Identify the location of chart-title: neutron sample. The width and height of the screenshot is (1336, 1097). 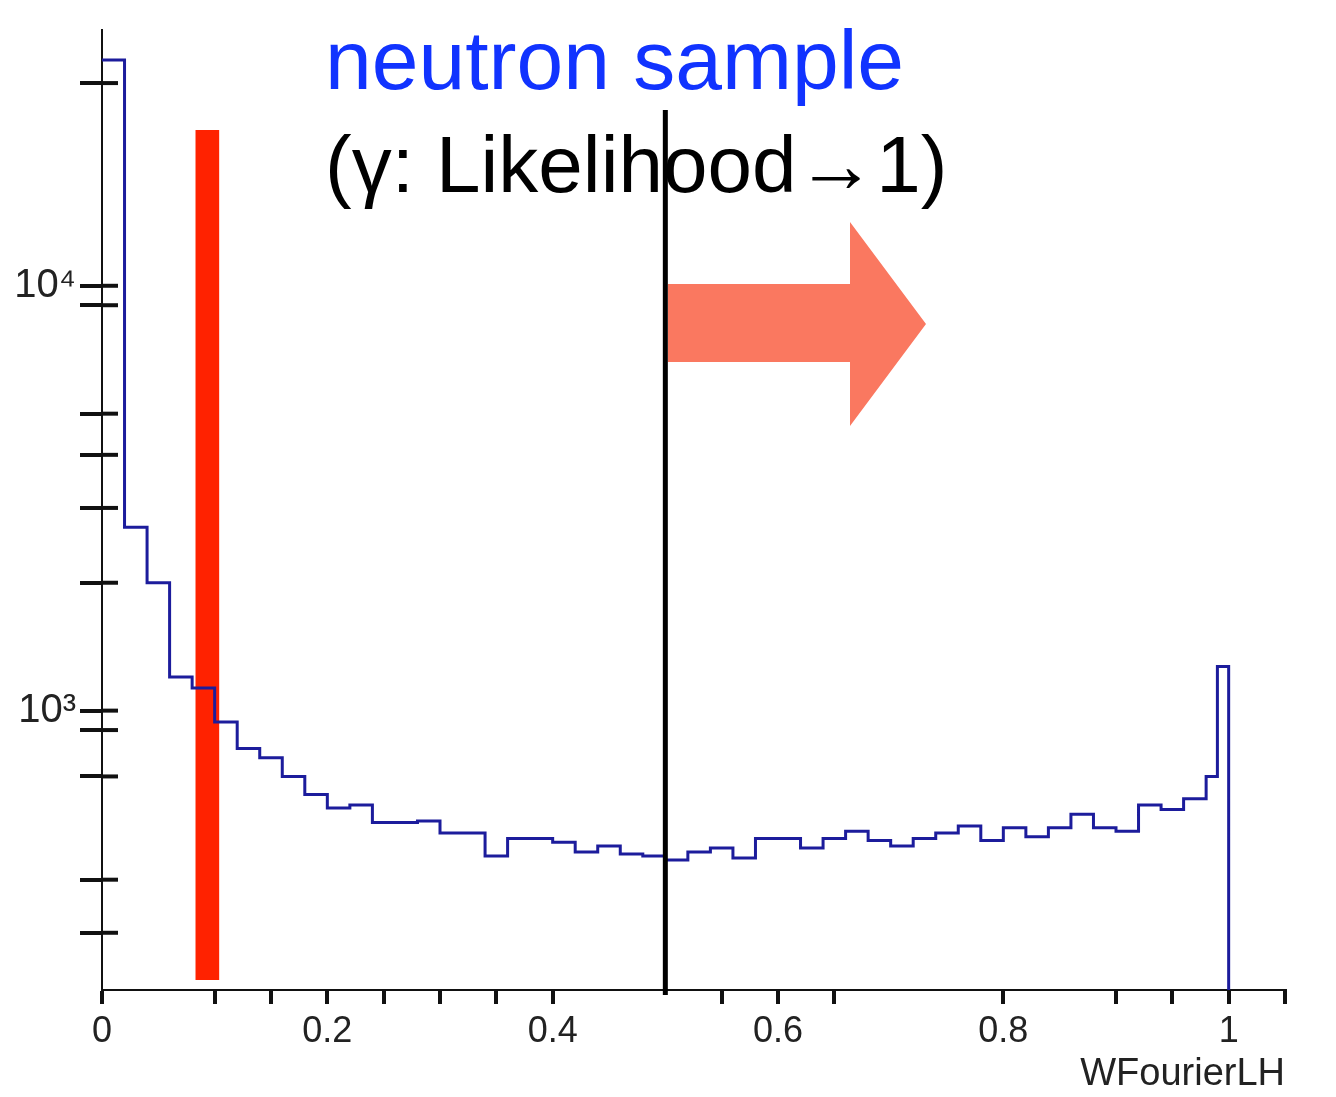
(615, 60).